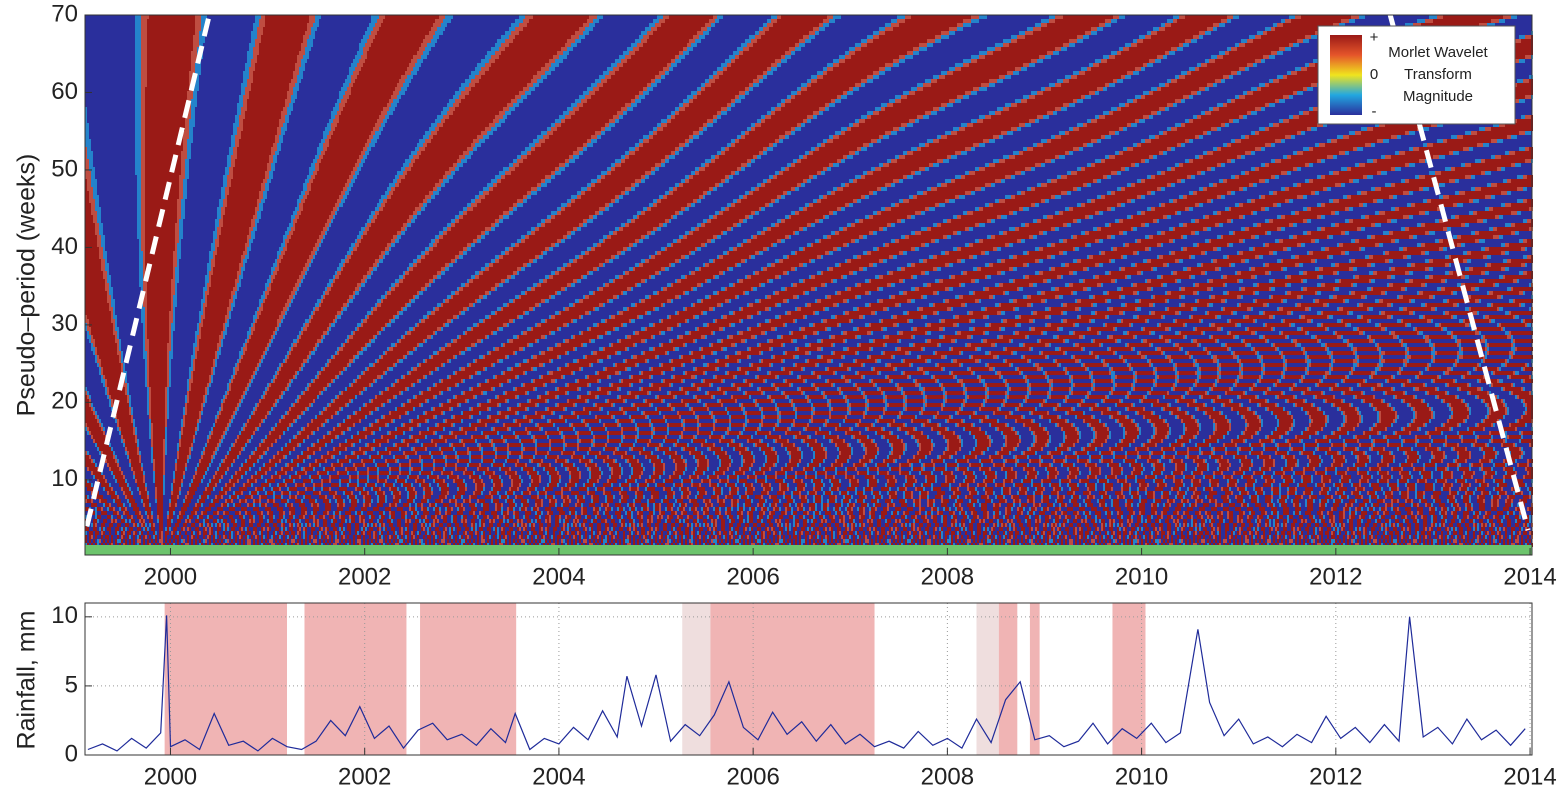 The height and width of the screenshot is (794, 1566). I want to click on y-tick-label: 5, so click(71, 684).